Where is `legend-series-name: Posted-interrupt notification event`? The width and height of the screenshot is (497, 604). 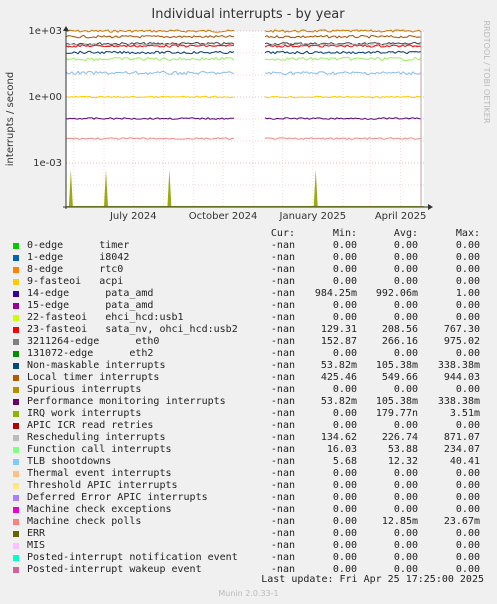
legend-series-name: Posted-interrupt notification event is located at coordinates (132, 557).